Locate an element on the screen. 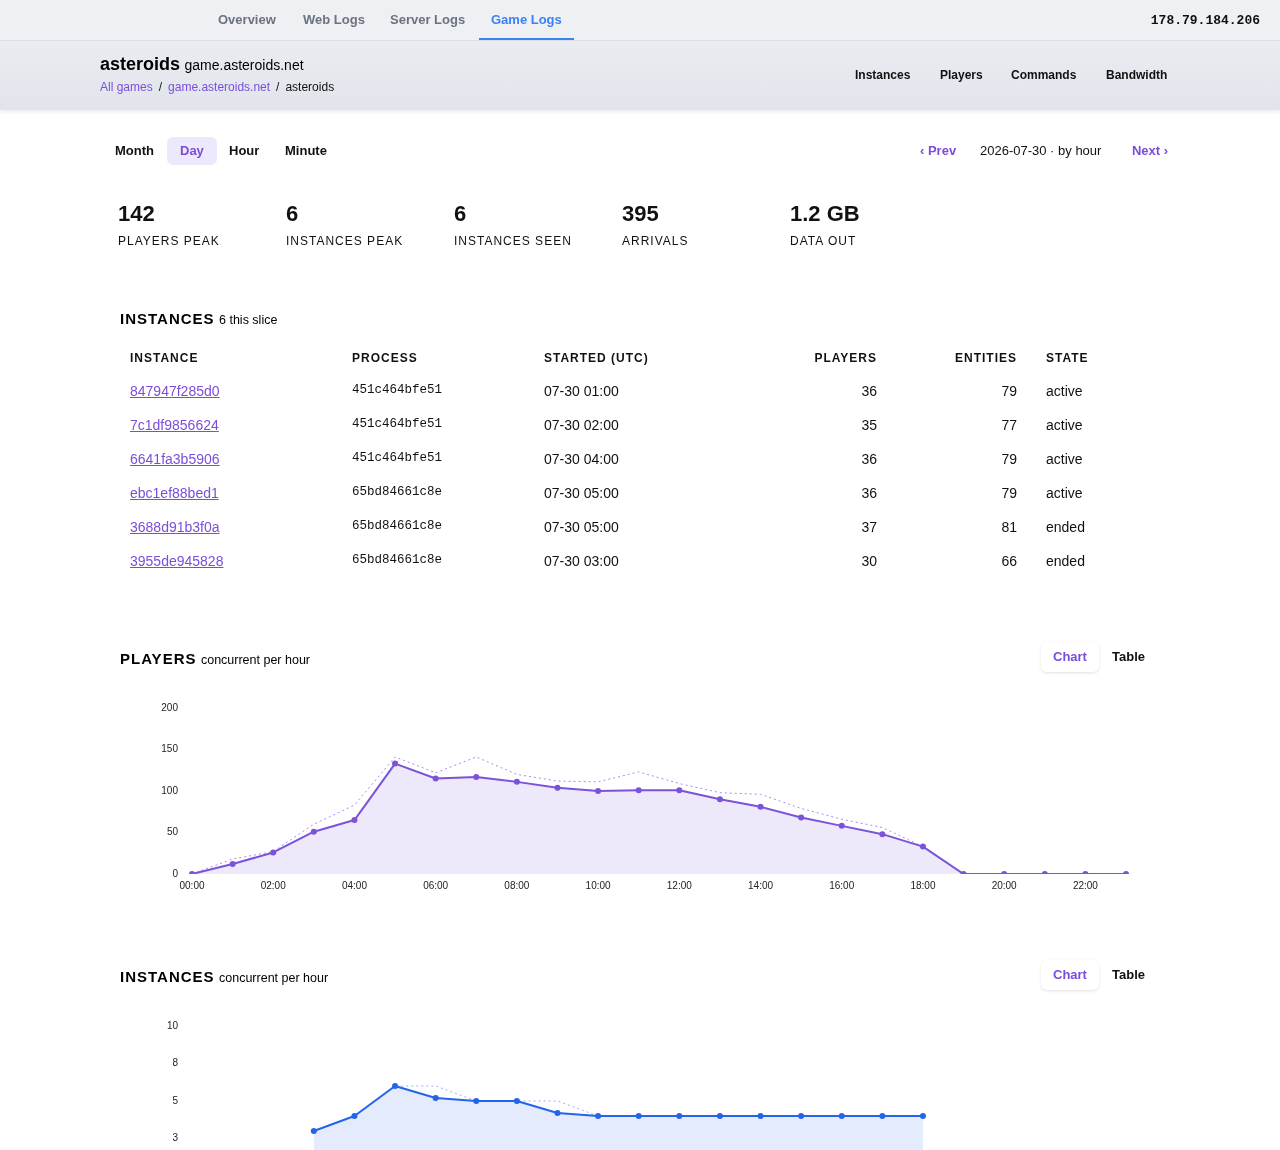 This screenshot has width=1280, height=1150. y-tick-label: 100 is located at coordinates (170, 790).